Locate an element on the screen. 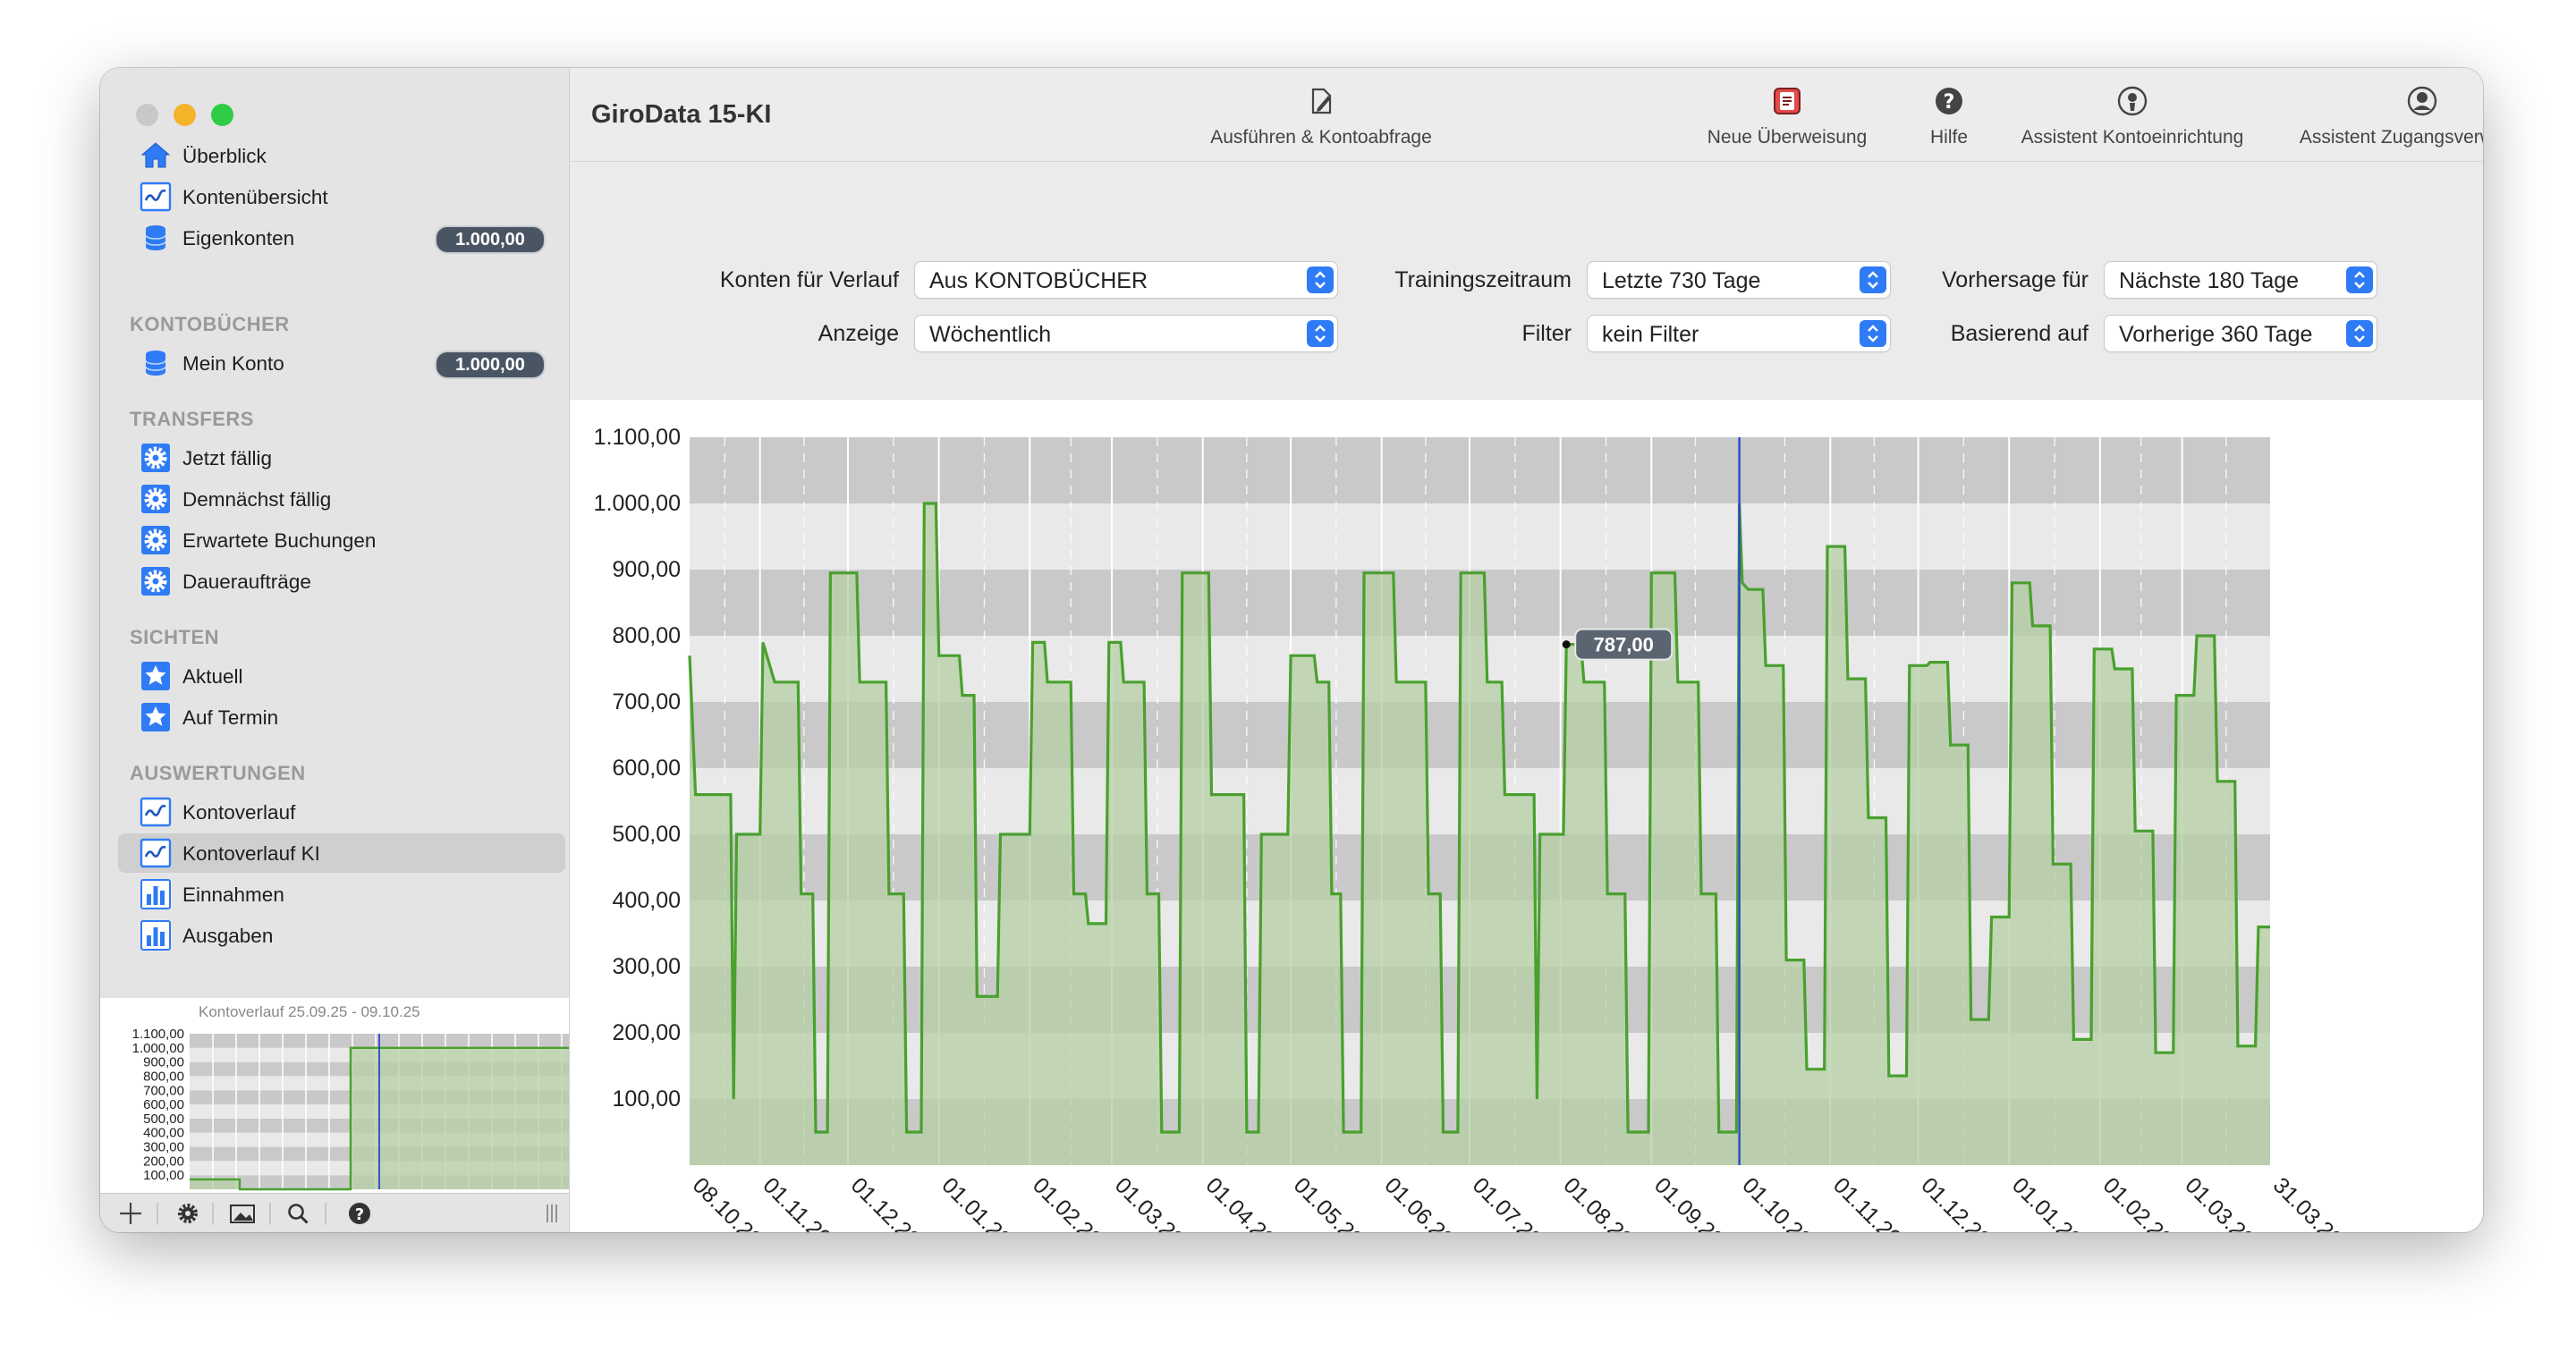 This screenshot has width=2576, height=1361. konten-select: Aus KONTOBÜCHER is located at coordinates (1126, 280).